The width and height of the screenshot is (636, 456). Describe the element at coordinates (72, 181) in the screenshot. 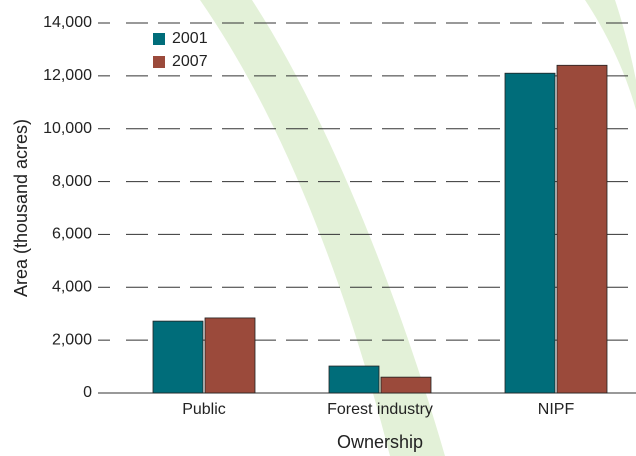

I see `y-tick-label: 8,000` at that location.